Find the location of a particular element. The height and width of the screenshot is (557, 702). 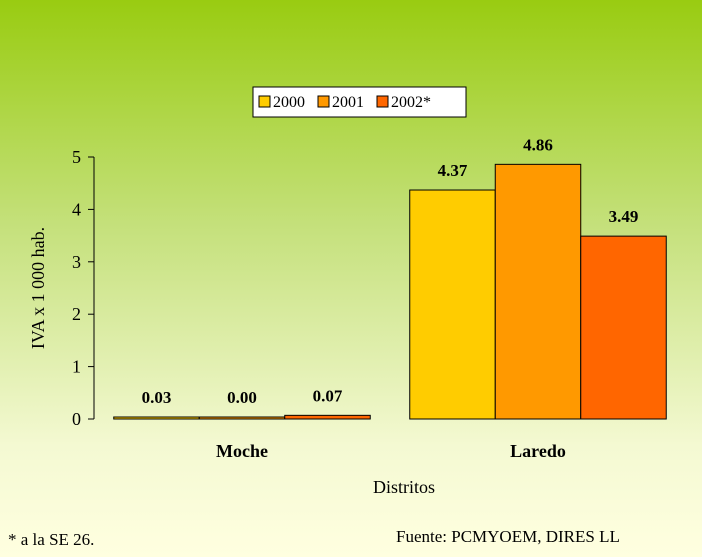

footnote: * a la SE 26. is located at coordinates (51, 539).